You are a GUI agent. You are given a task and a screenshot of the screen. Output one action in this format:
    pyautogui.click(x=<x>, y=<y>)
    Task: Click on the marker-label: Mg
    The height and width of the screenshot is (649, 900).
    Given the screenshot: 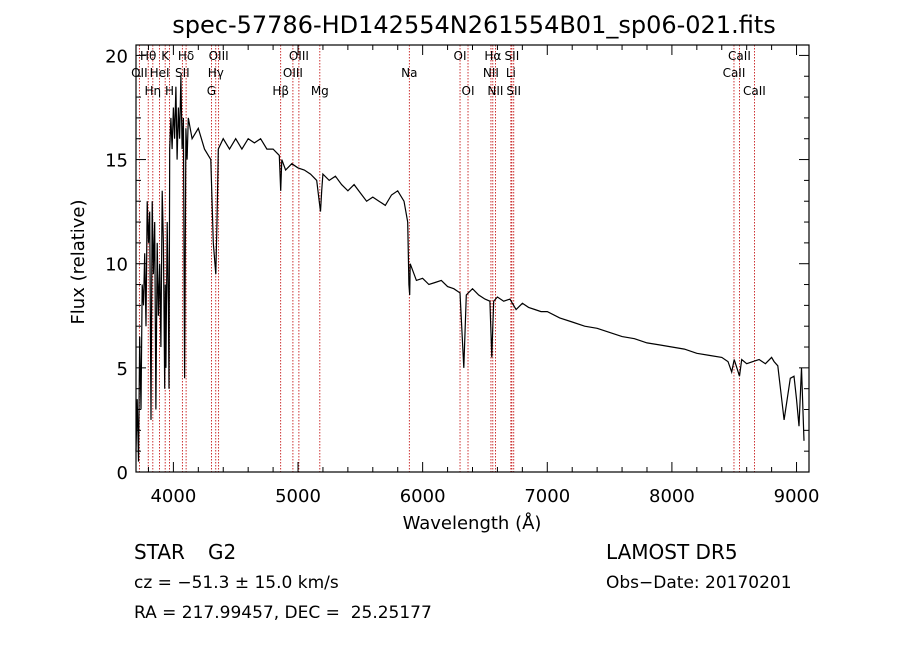 What is the action you would take?
    pyautogui.click(x=320, y=91)
    